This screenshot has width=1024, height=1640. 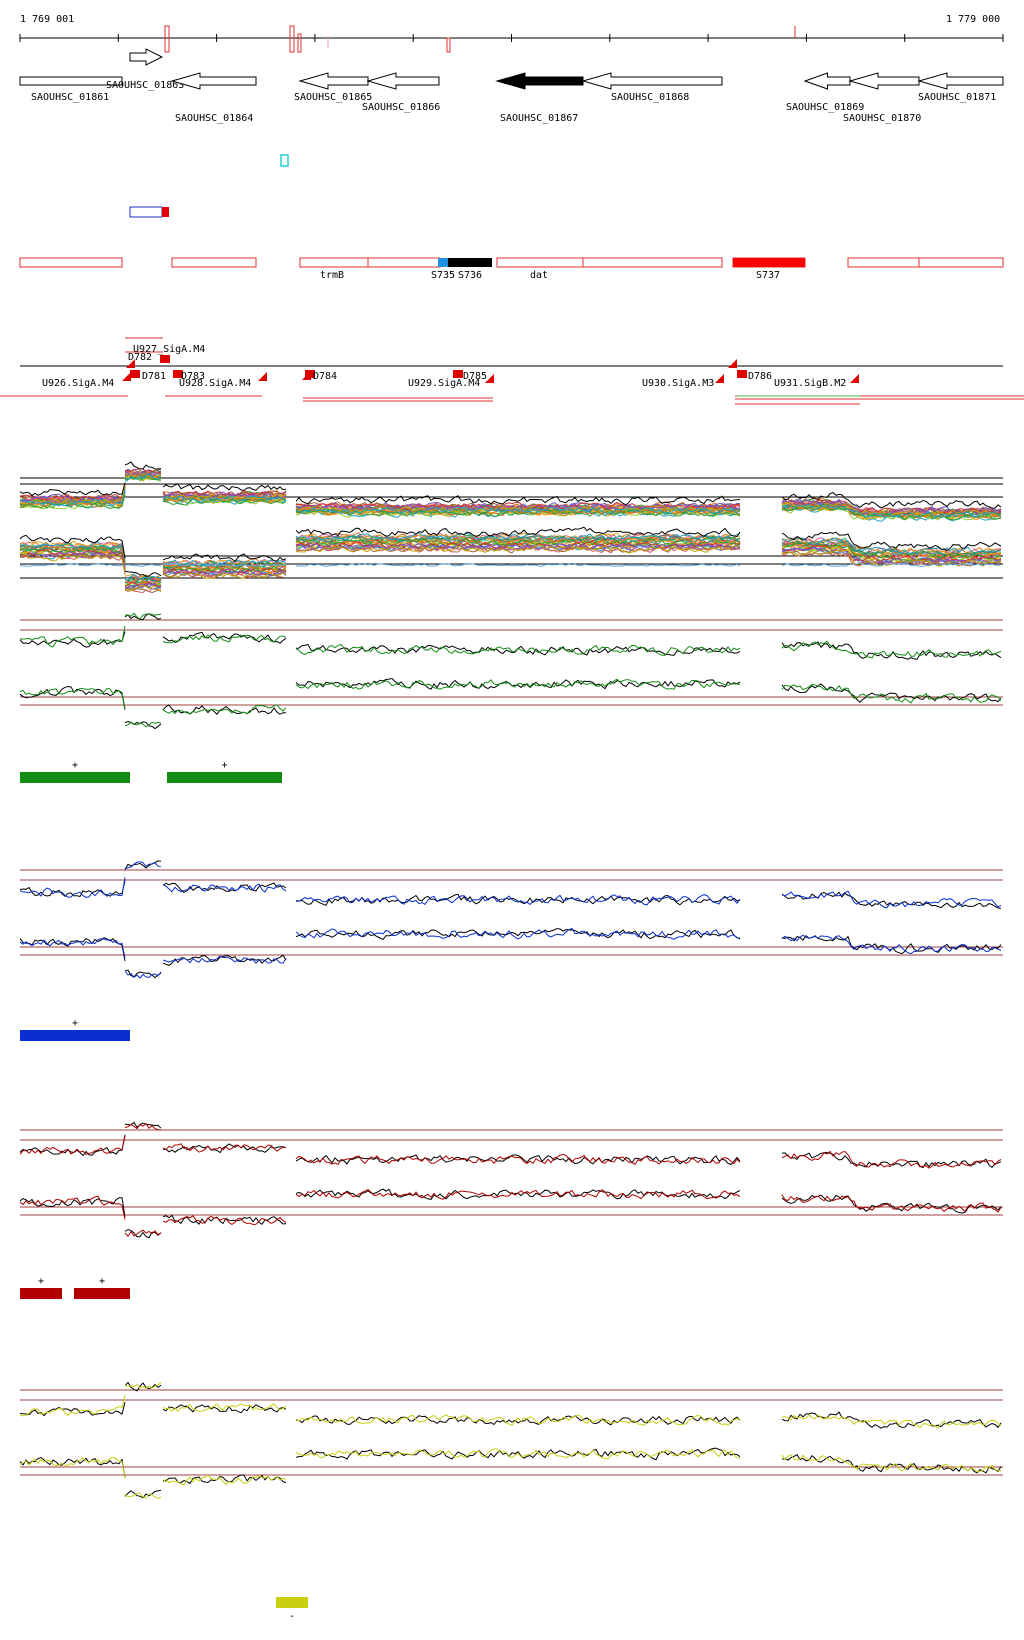 What do you see at coordinates (825, 107) in the screenshot?
I see `gene-label: SAOUHSC_01869` at bounding box center [825, 107].